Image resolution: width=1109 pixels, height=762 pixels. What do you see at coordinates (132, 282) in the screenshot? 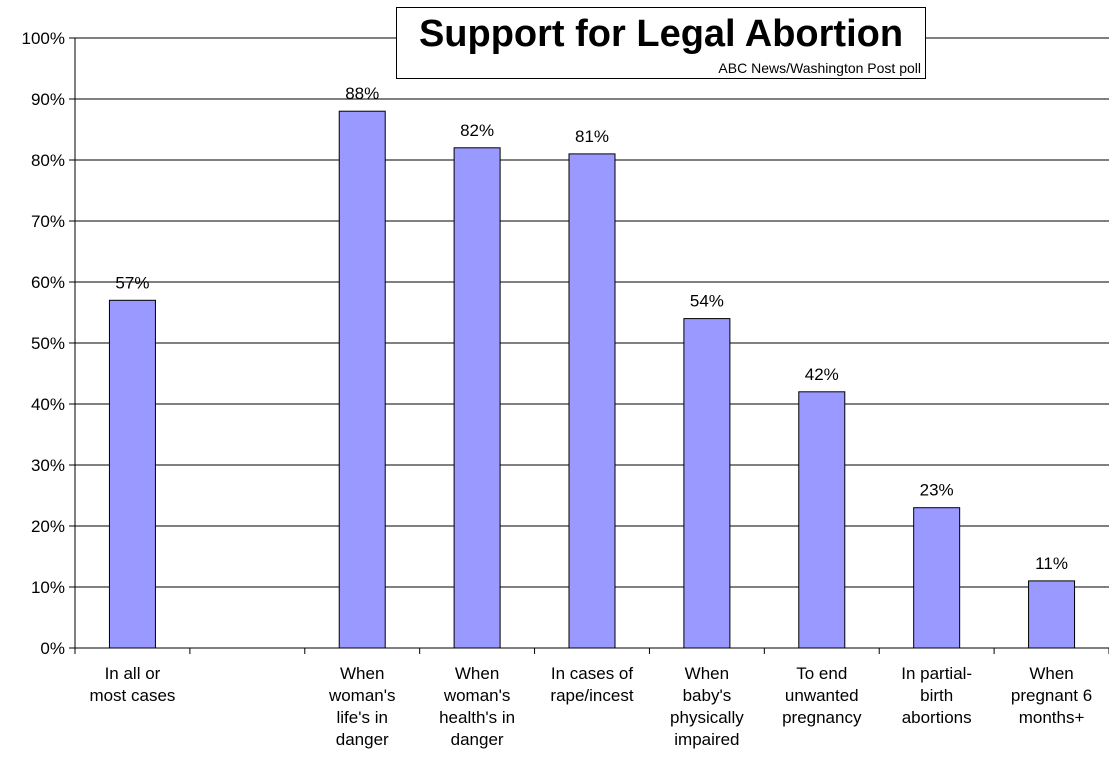
I see `data-label: 57%` at bounding box center [132, 282].